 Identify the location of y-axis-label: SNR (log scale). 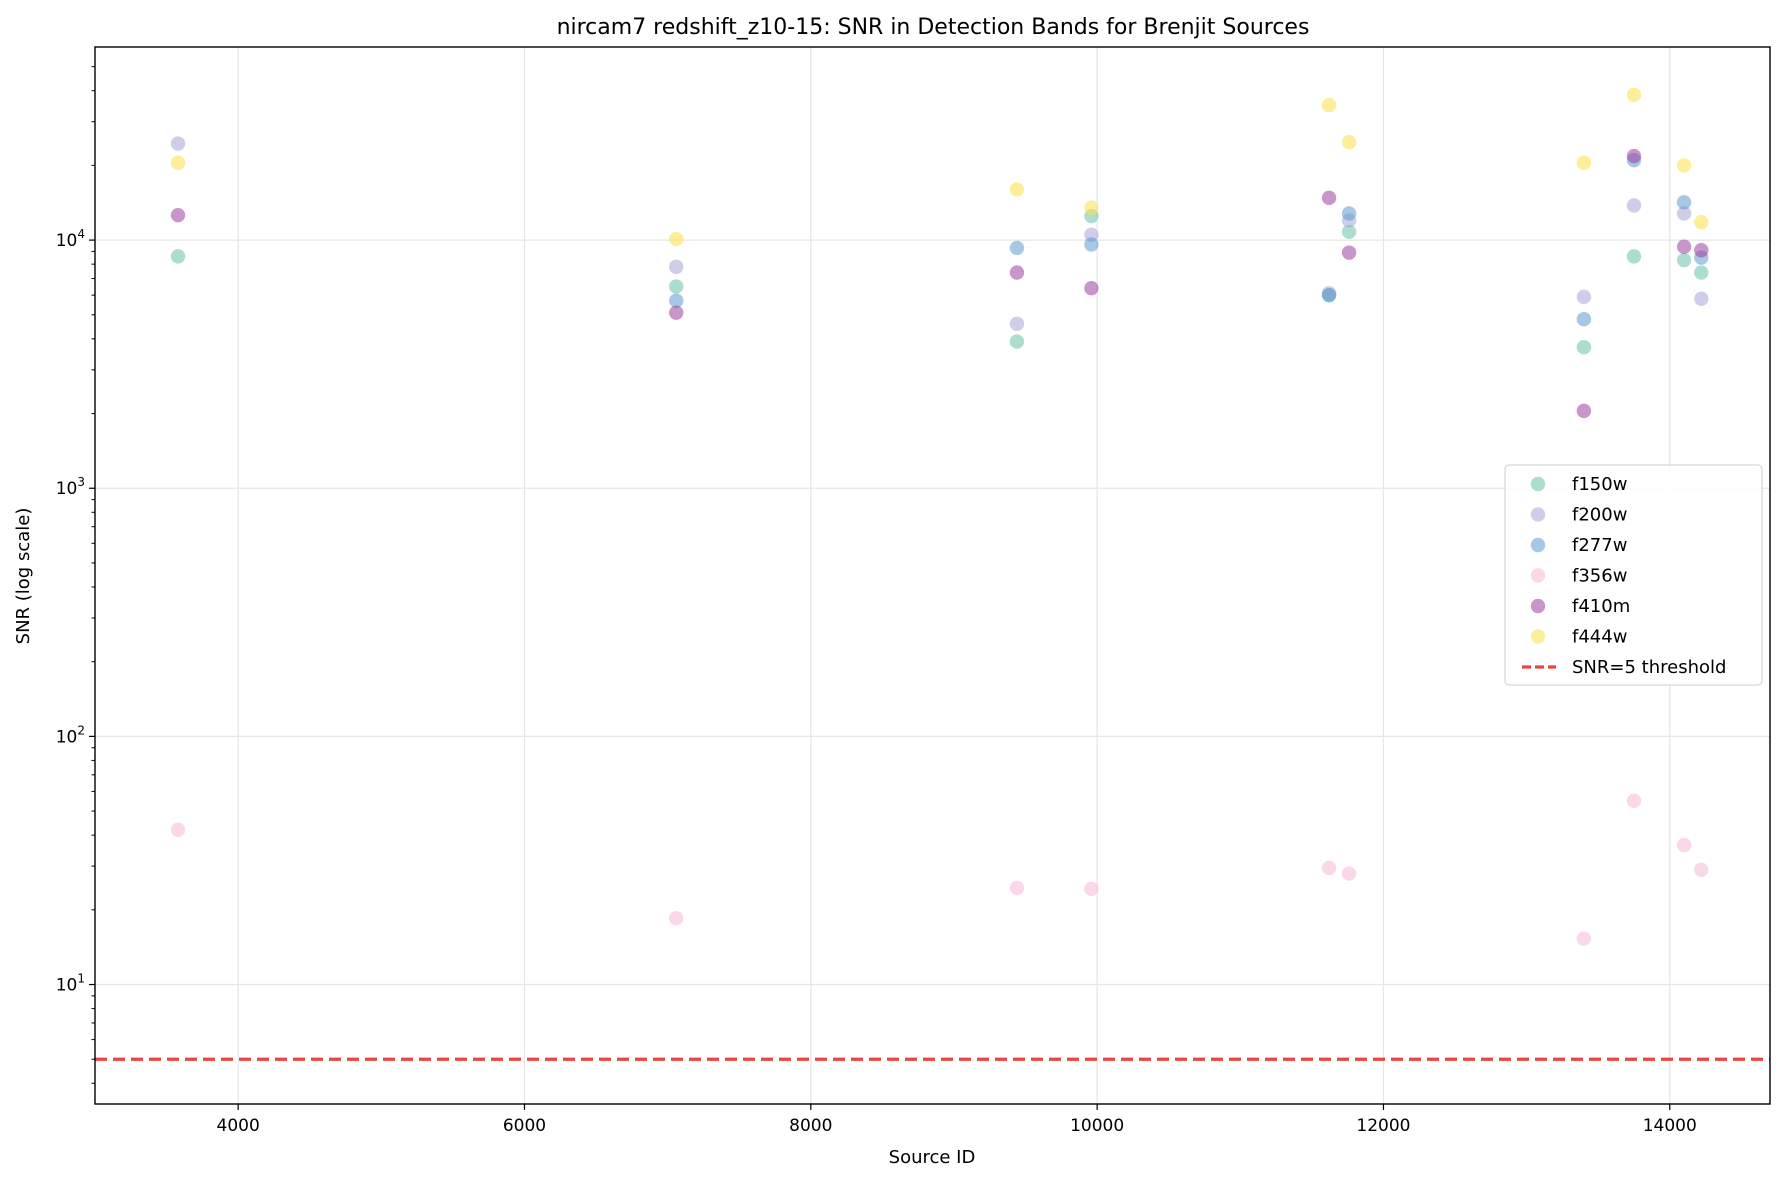
(23, 576).